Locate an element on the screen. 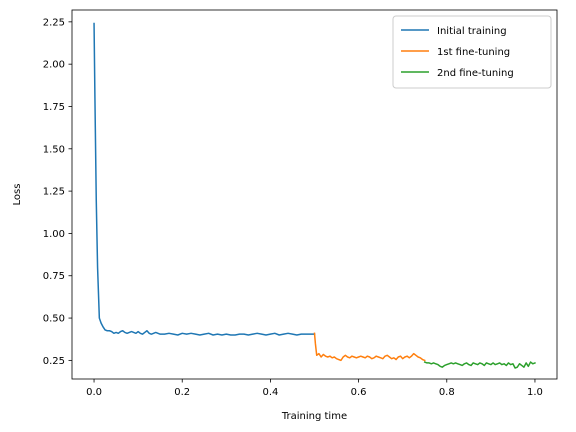  x-tick-label: 0.4 is located at coordinates (270, 392).